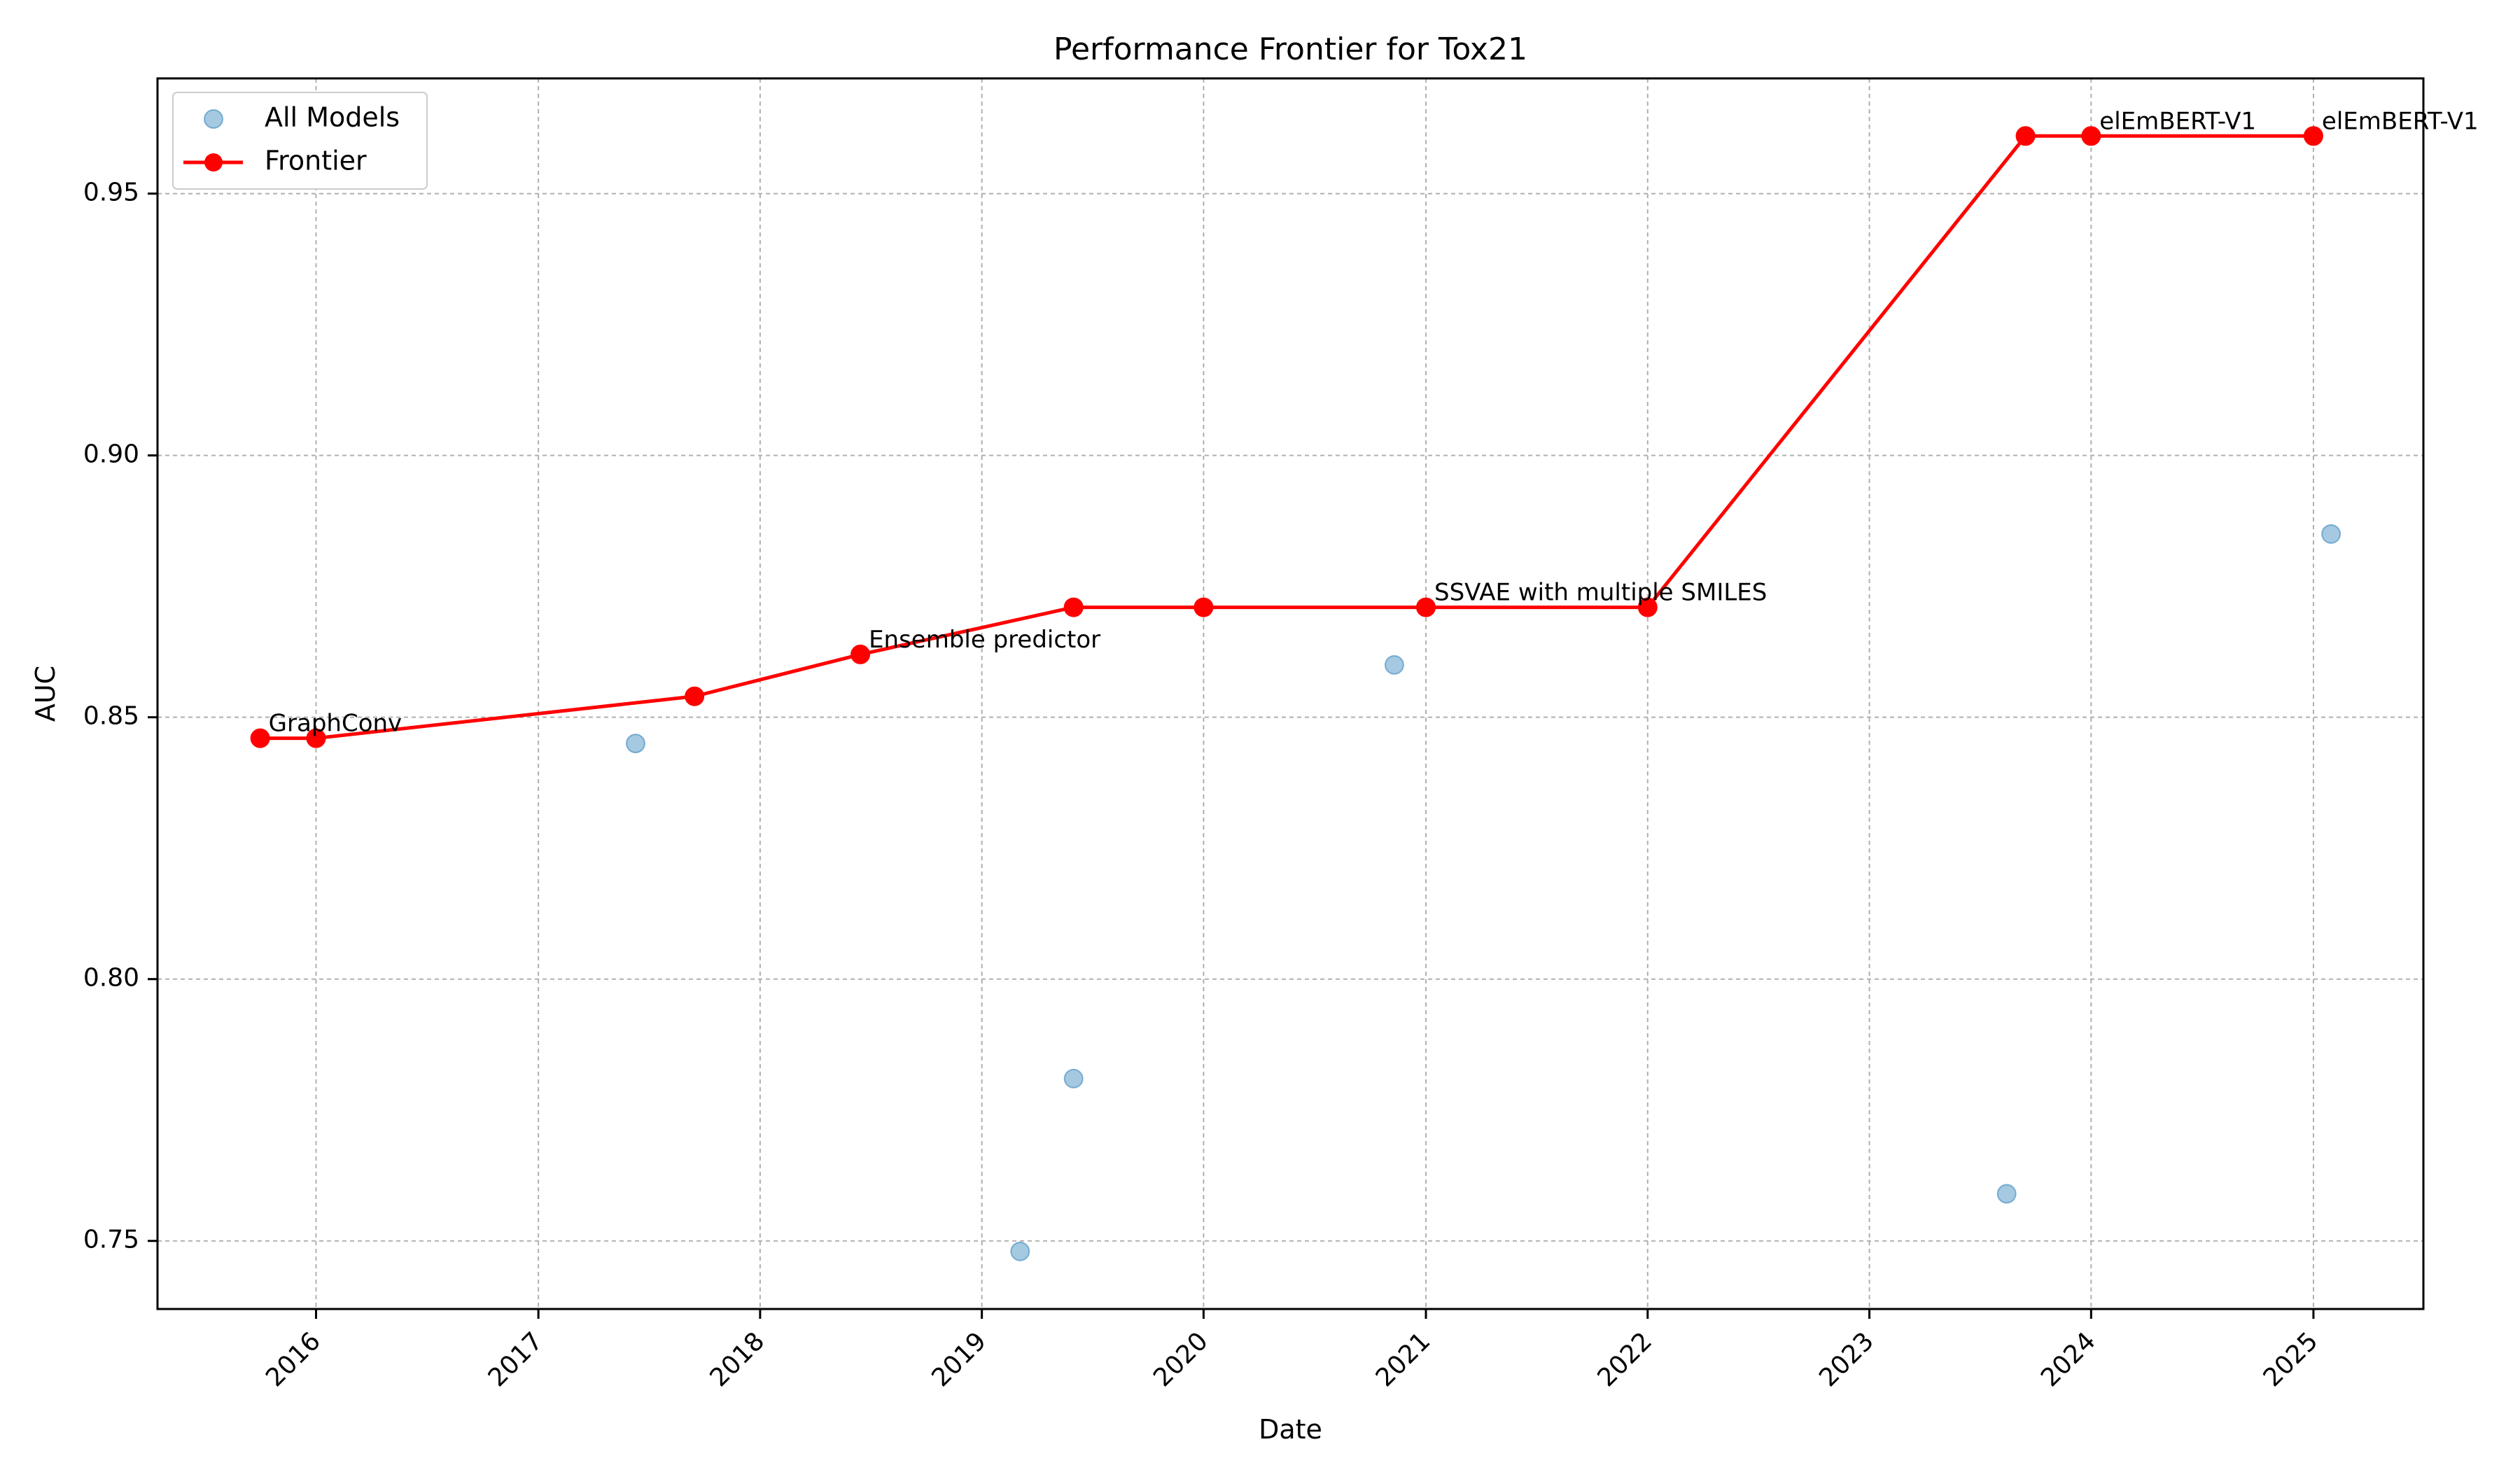 This screenshot has height=1470, width=2520. I want to click on legend: All Models Frontier, so click(300, 141).